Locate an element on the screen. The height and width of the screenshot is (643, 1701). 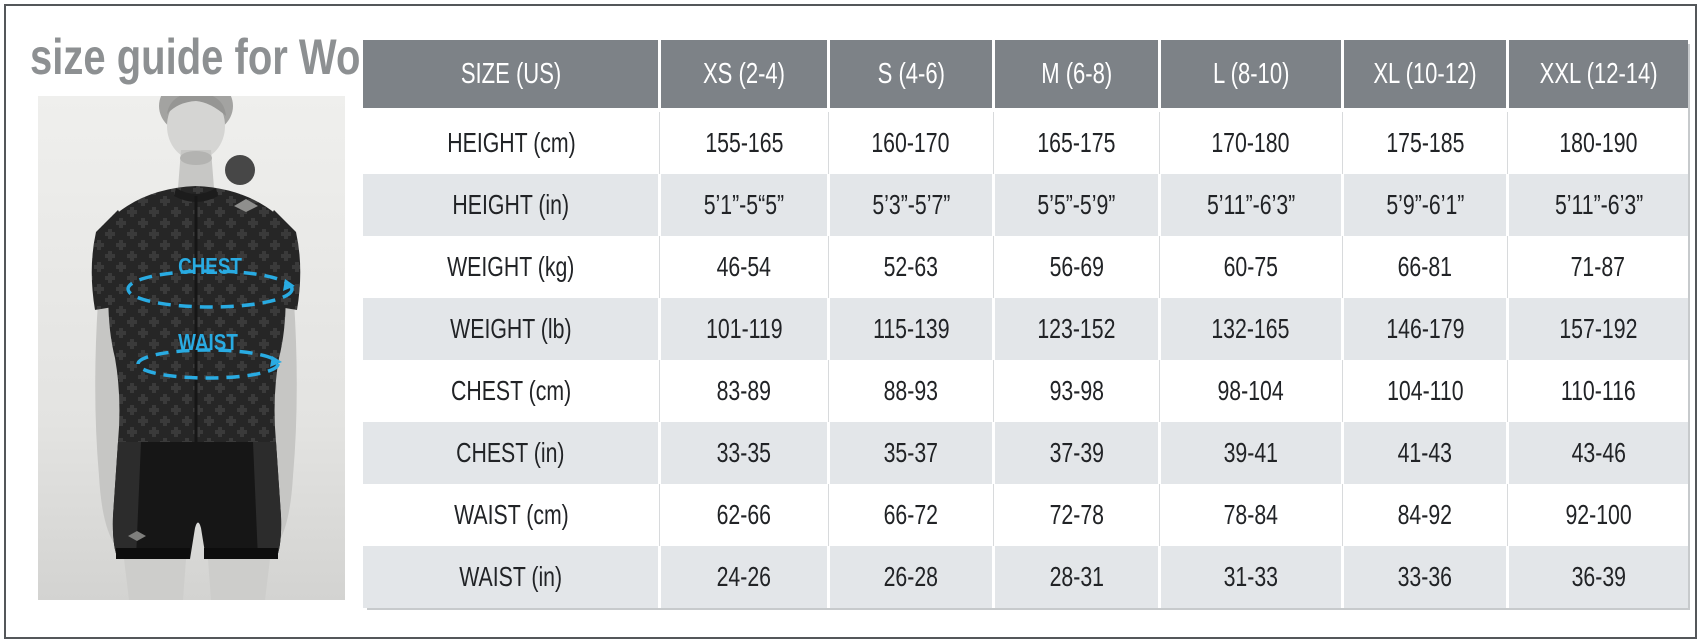
row-label-cell: WEIGHT (kg) is located at coordinates (511, 267).